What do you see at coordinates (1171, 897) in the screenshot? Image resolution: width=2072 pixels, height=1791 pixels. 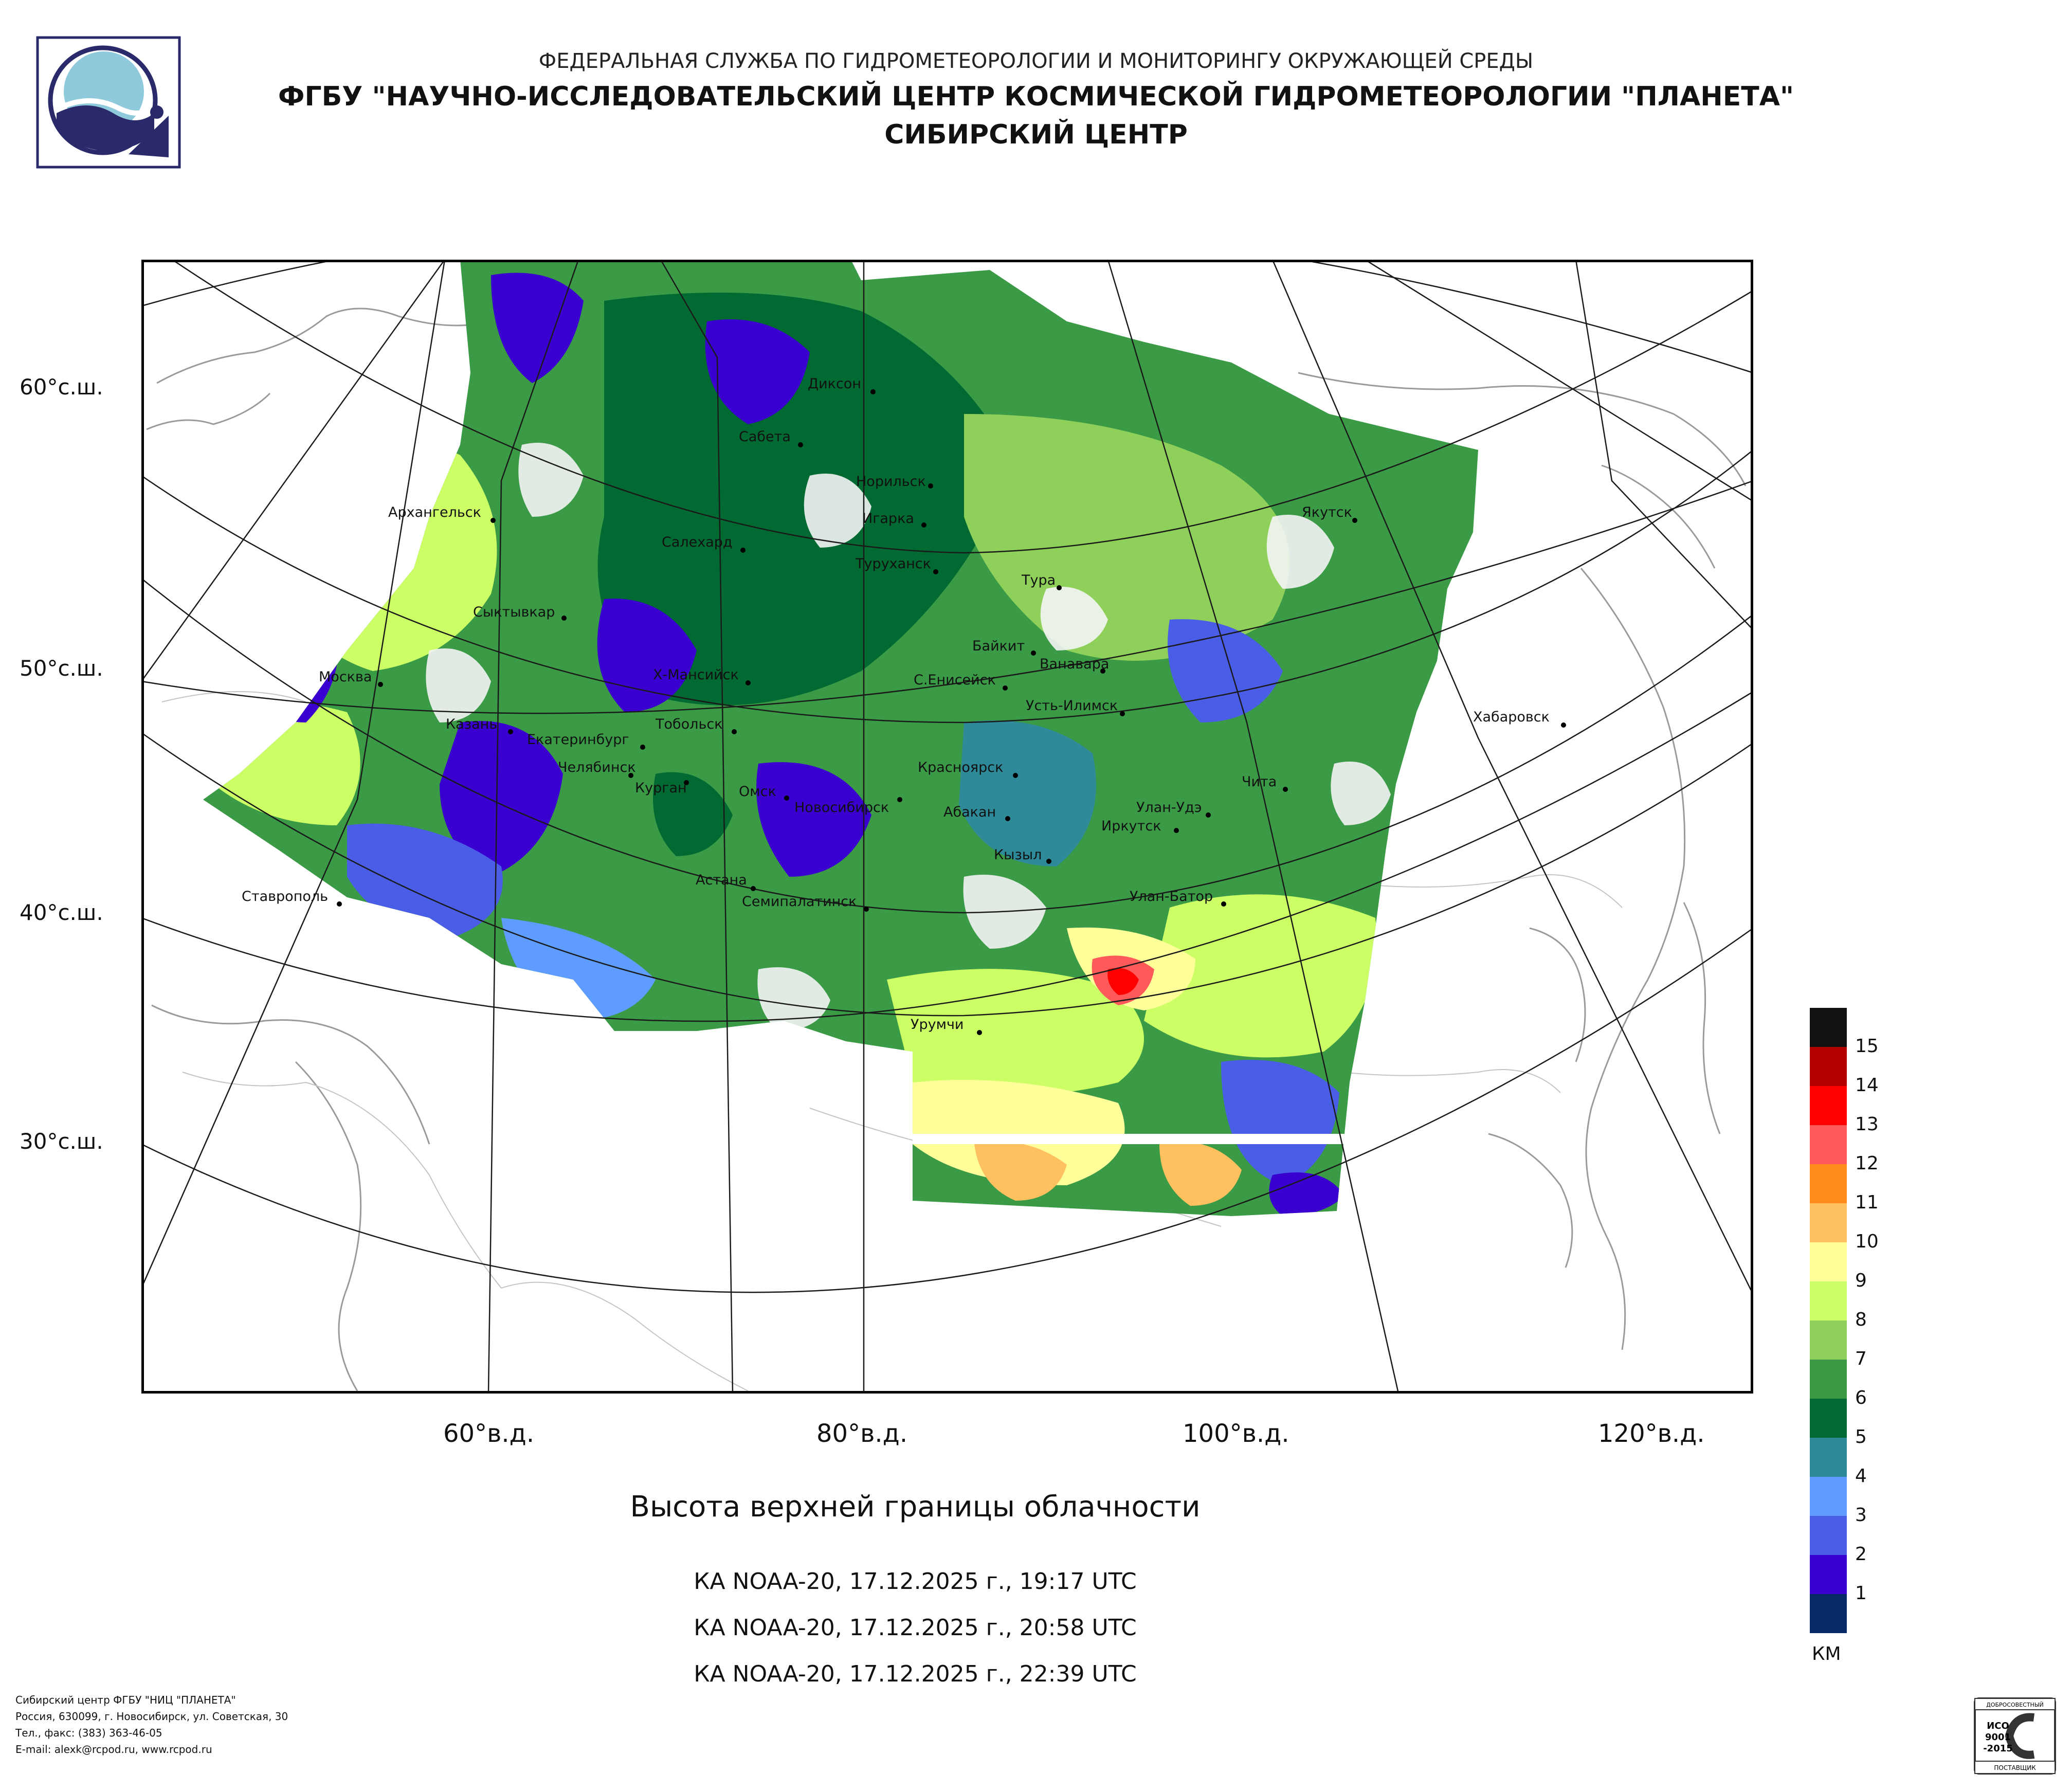 I see `svg-text: Улан-Батор` at bounding box center [1171, 897].